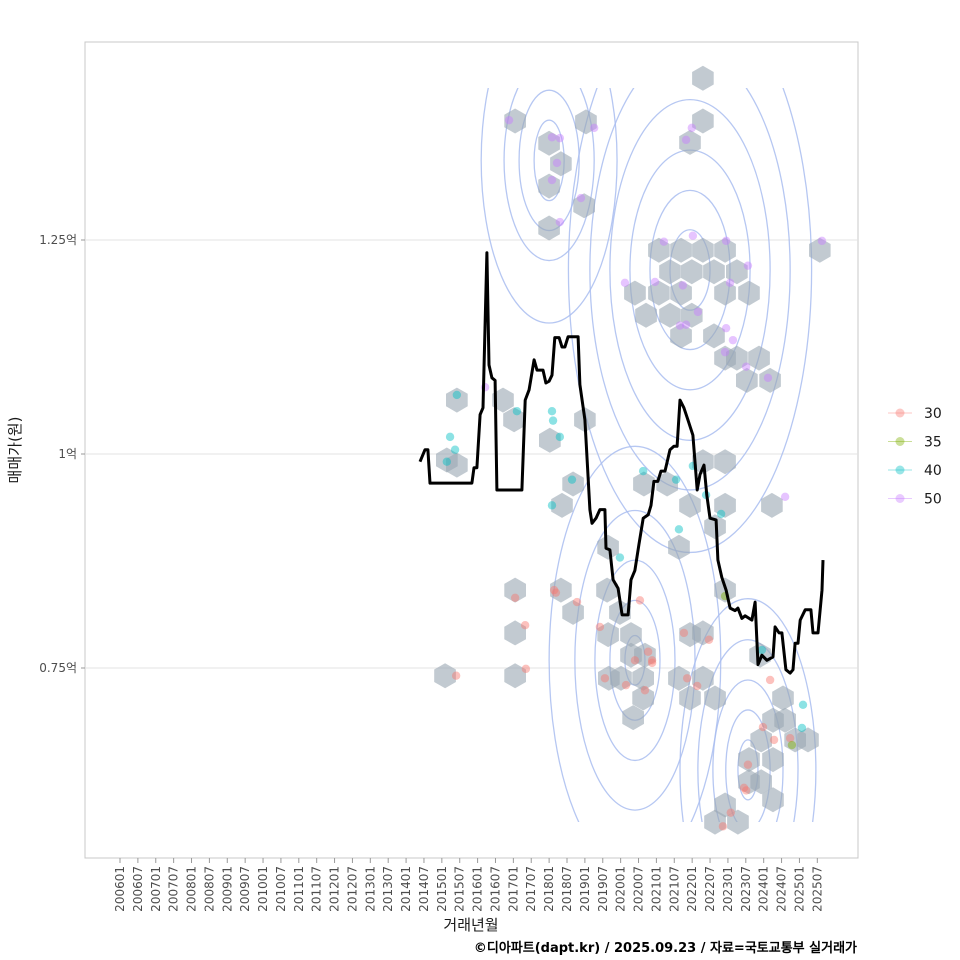 The image size is (960, 960). What do you see at coordinates (58, 668) in the screenshot?
I see `y-tick-label: 0.75억` at bounding box center [58, 668].